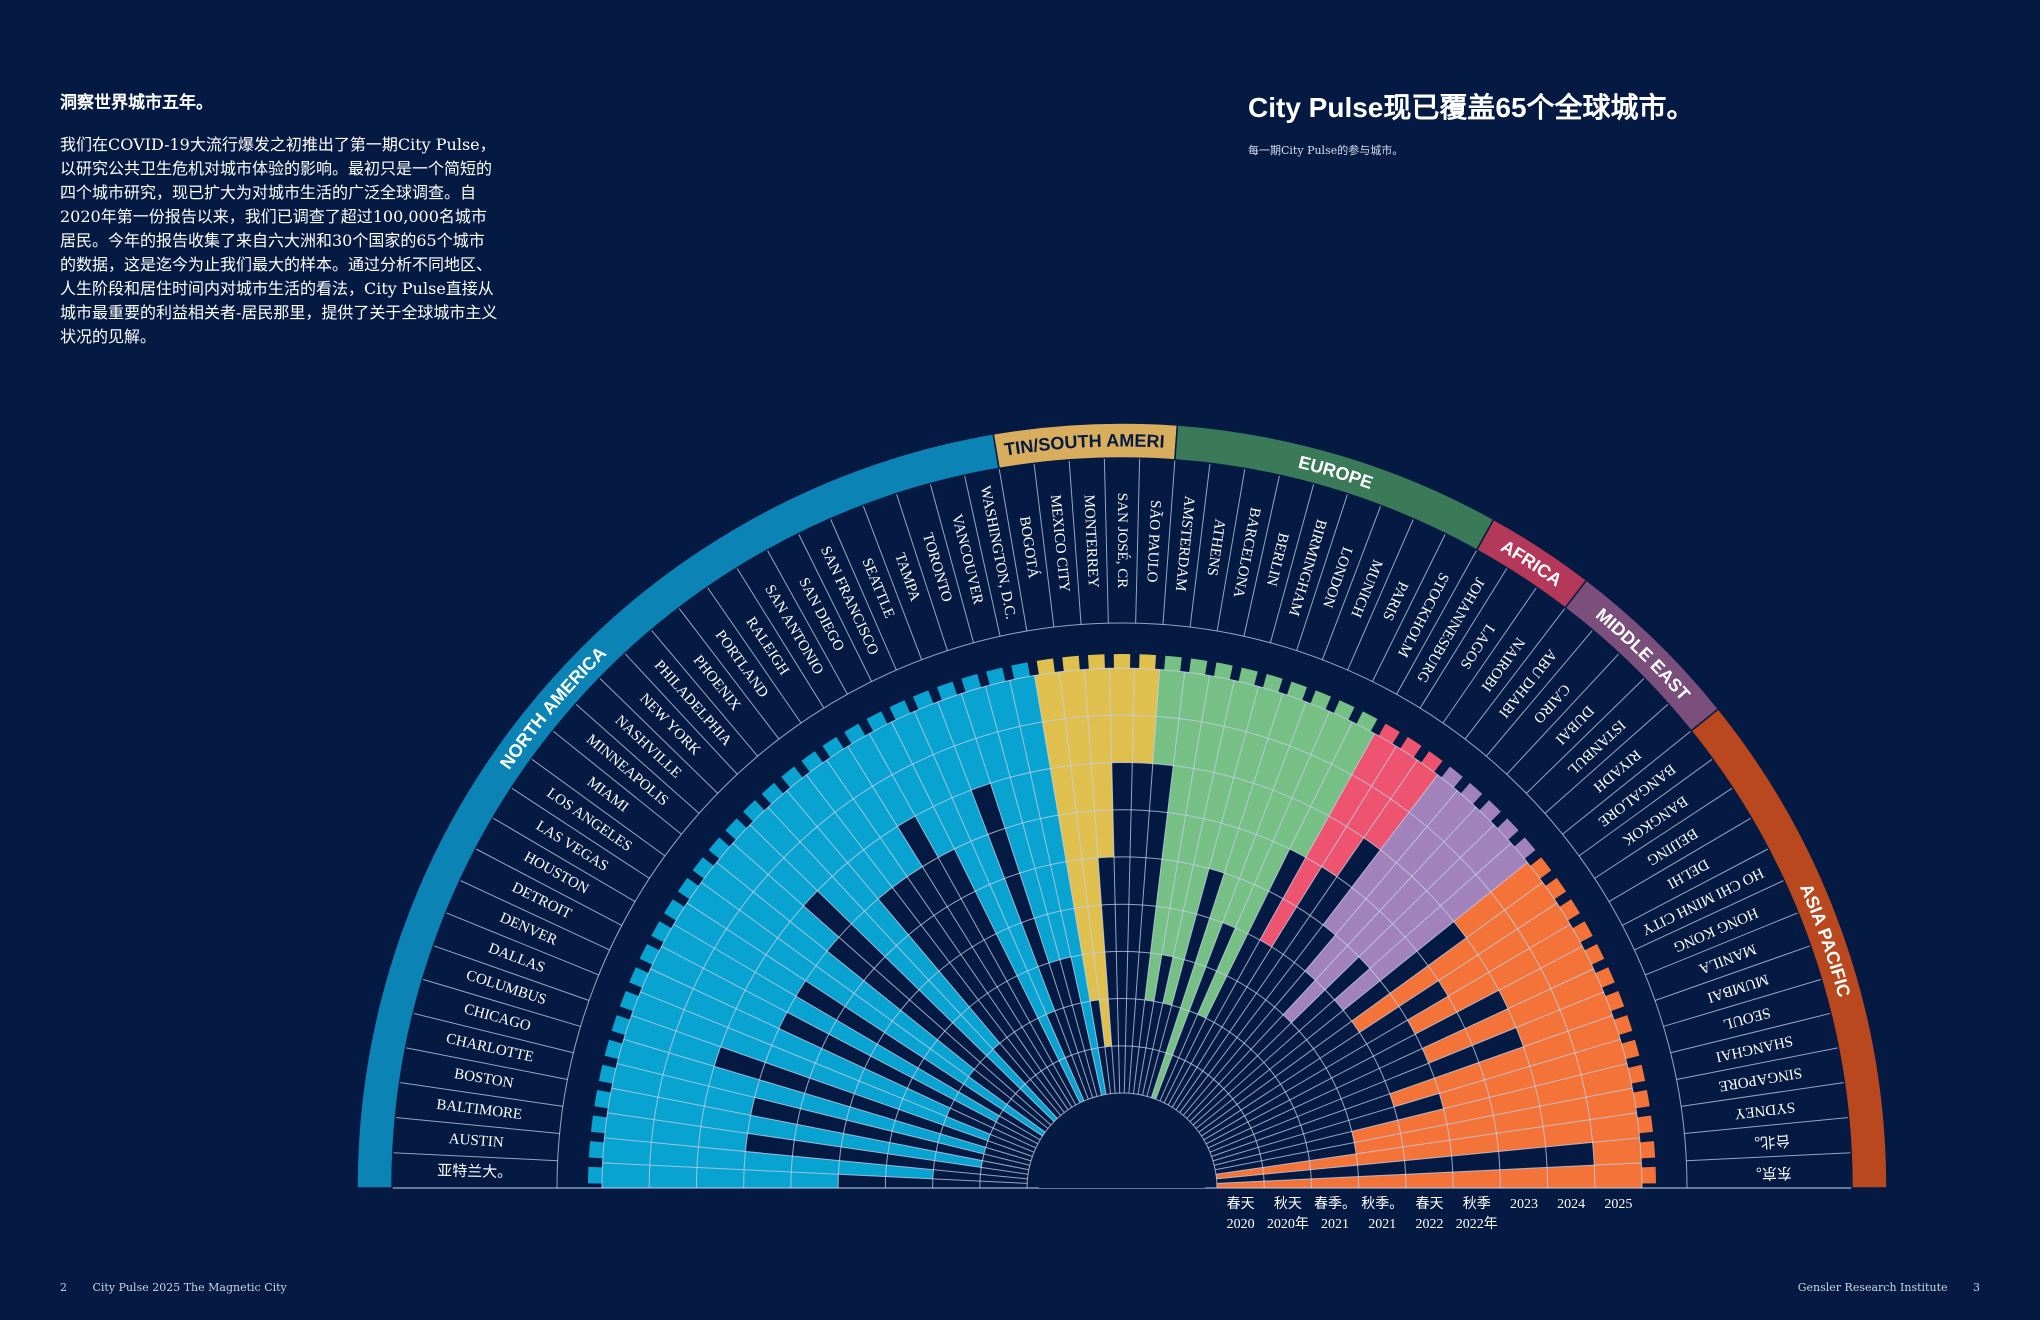  Describe the element at coordinates (1090, 541) in the screenshot. I see `city-label: MONTERREY` at that location.